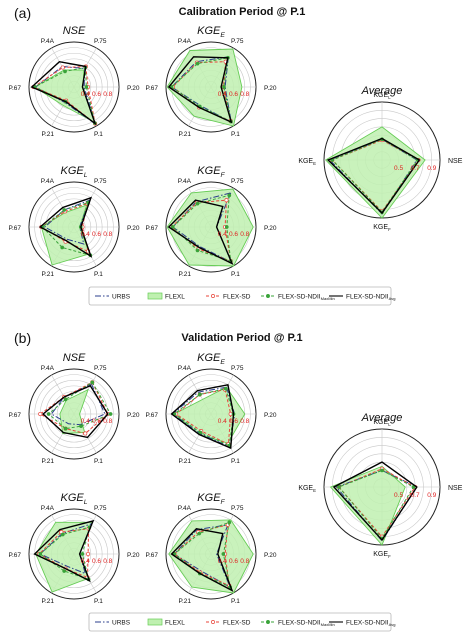 The image size is (474, 632). Describe the element at coordinates (121, 297) in the screenshot. I see `legend-label-main: URBS` at that location.